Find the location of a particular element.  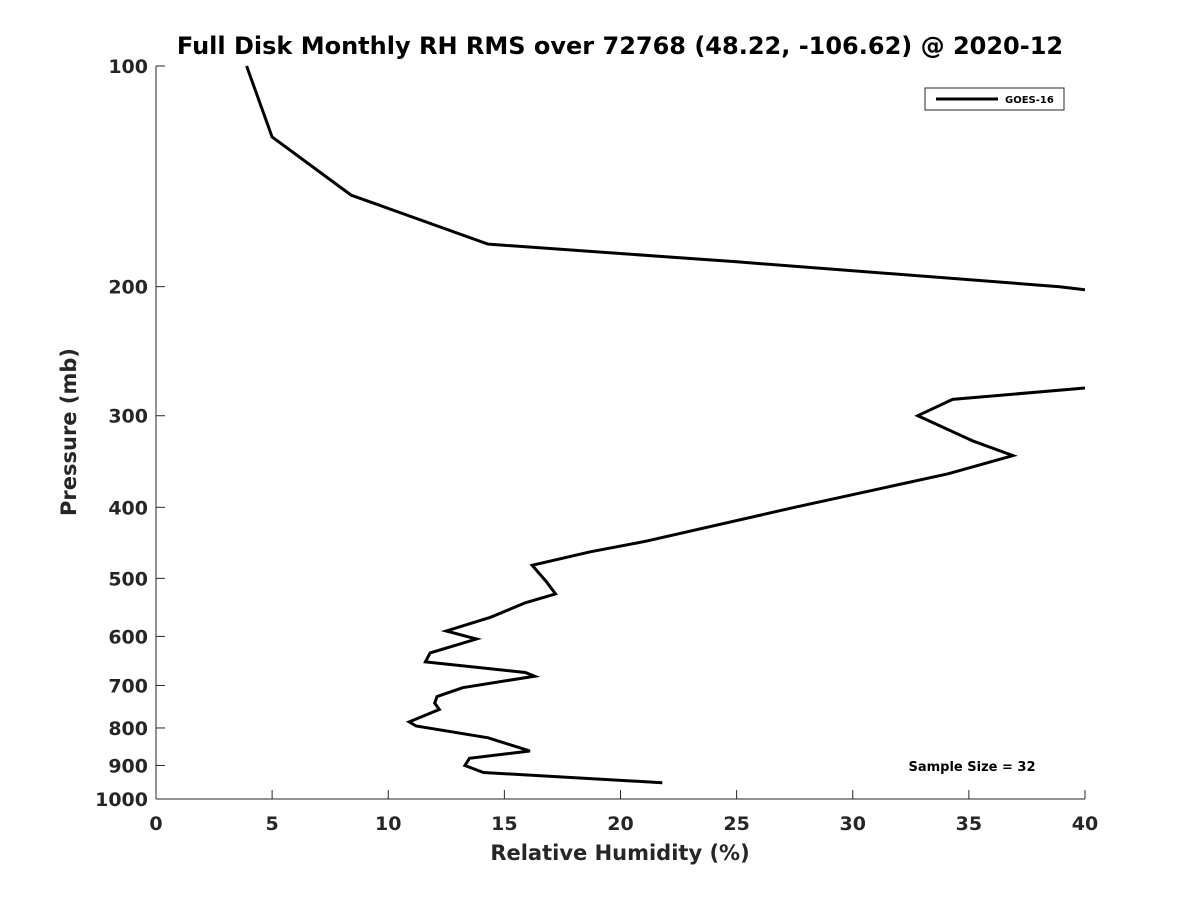

x-tick-label: 30 is located at coordinates (853, 824).